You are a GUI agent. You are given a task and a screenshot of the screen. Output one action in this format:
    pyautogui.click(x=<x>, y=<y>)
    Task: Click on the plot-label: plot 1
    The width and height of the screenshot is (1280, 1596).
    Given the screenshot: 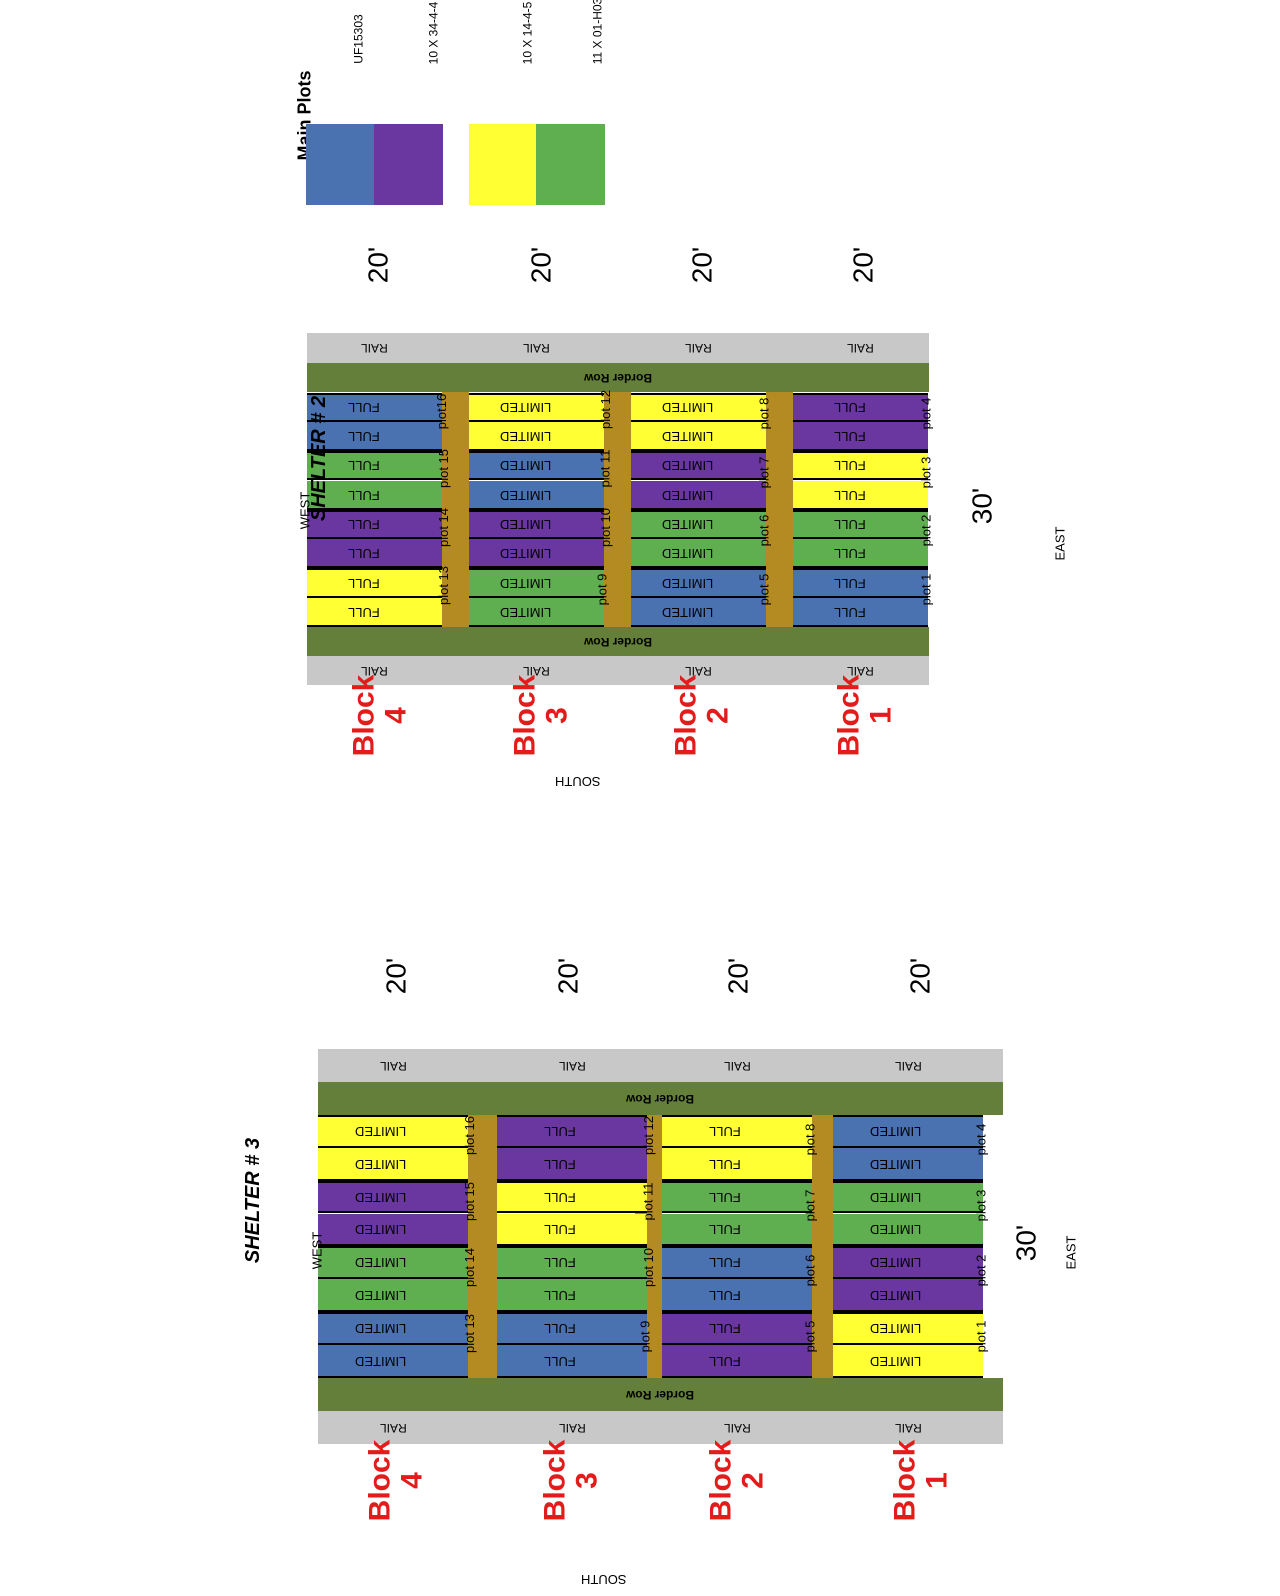 What is the action you would take?
    pyautogui.click(x=980, y=1336)
    